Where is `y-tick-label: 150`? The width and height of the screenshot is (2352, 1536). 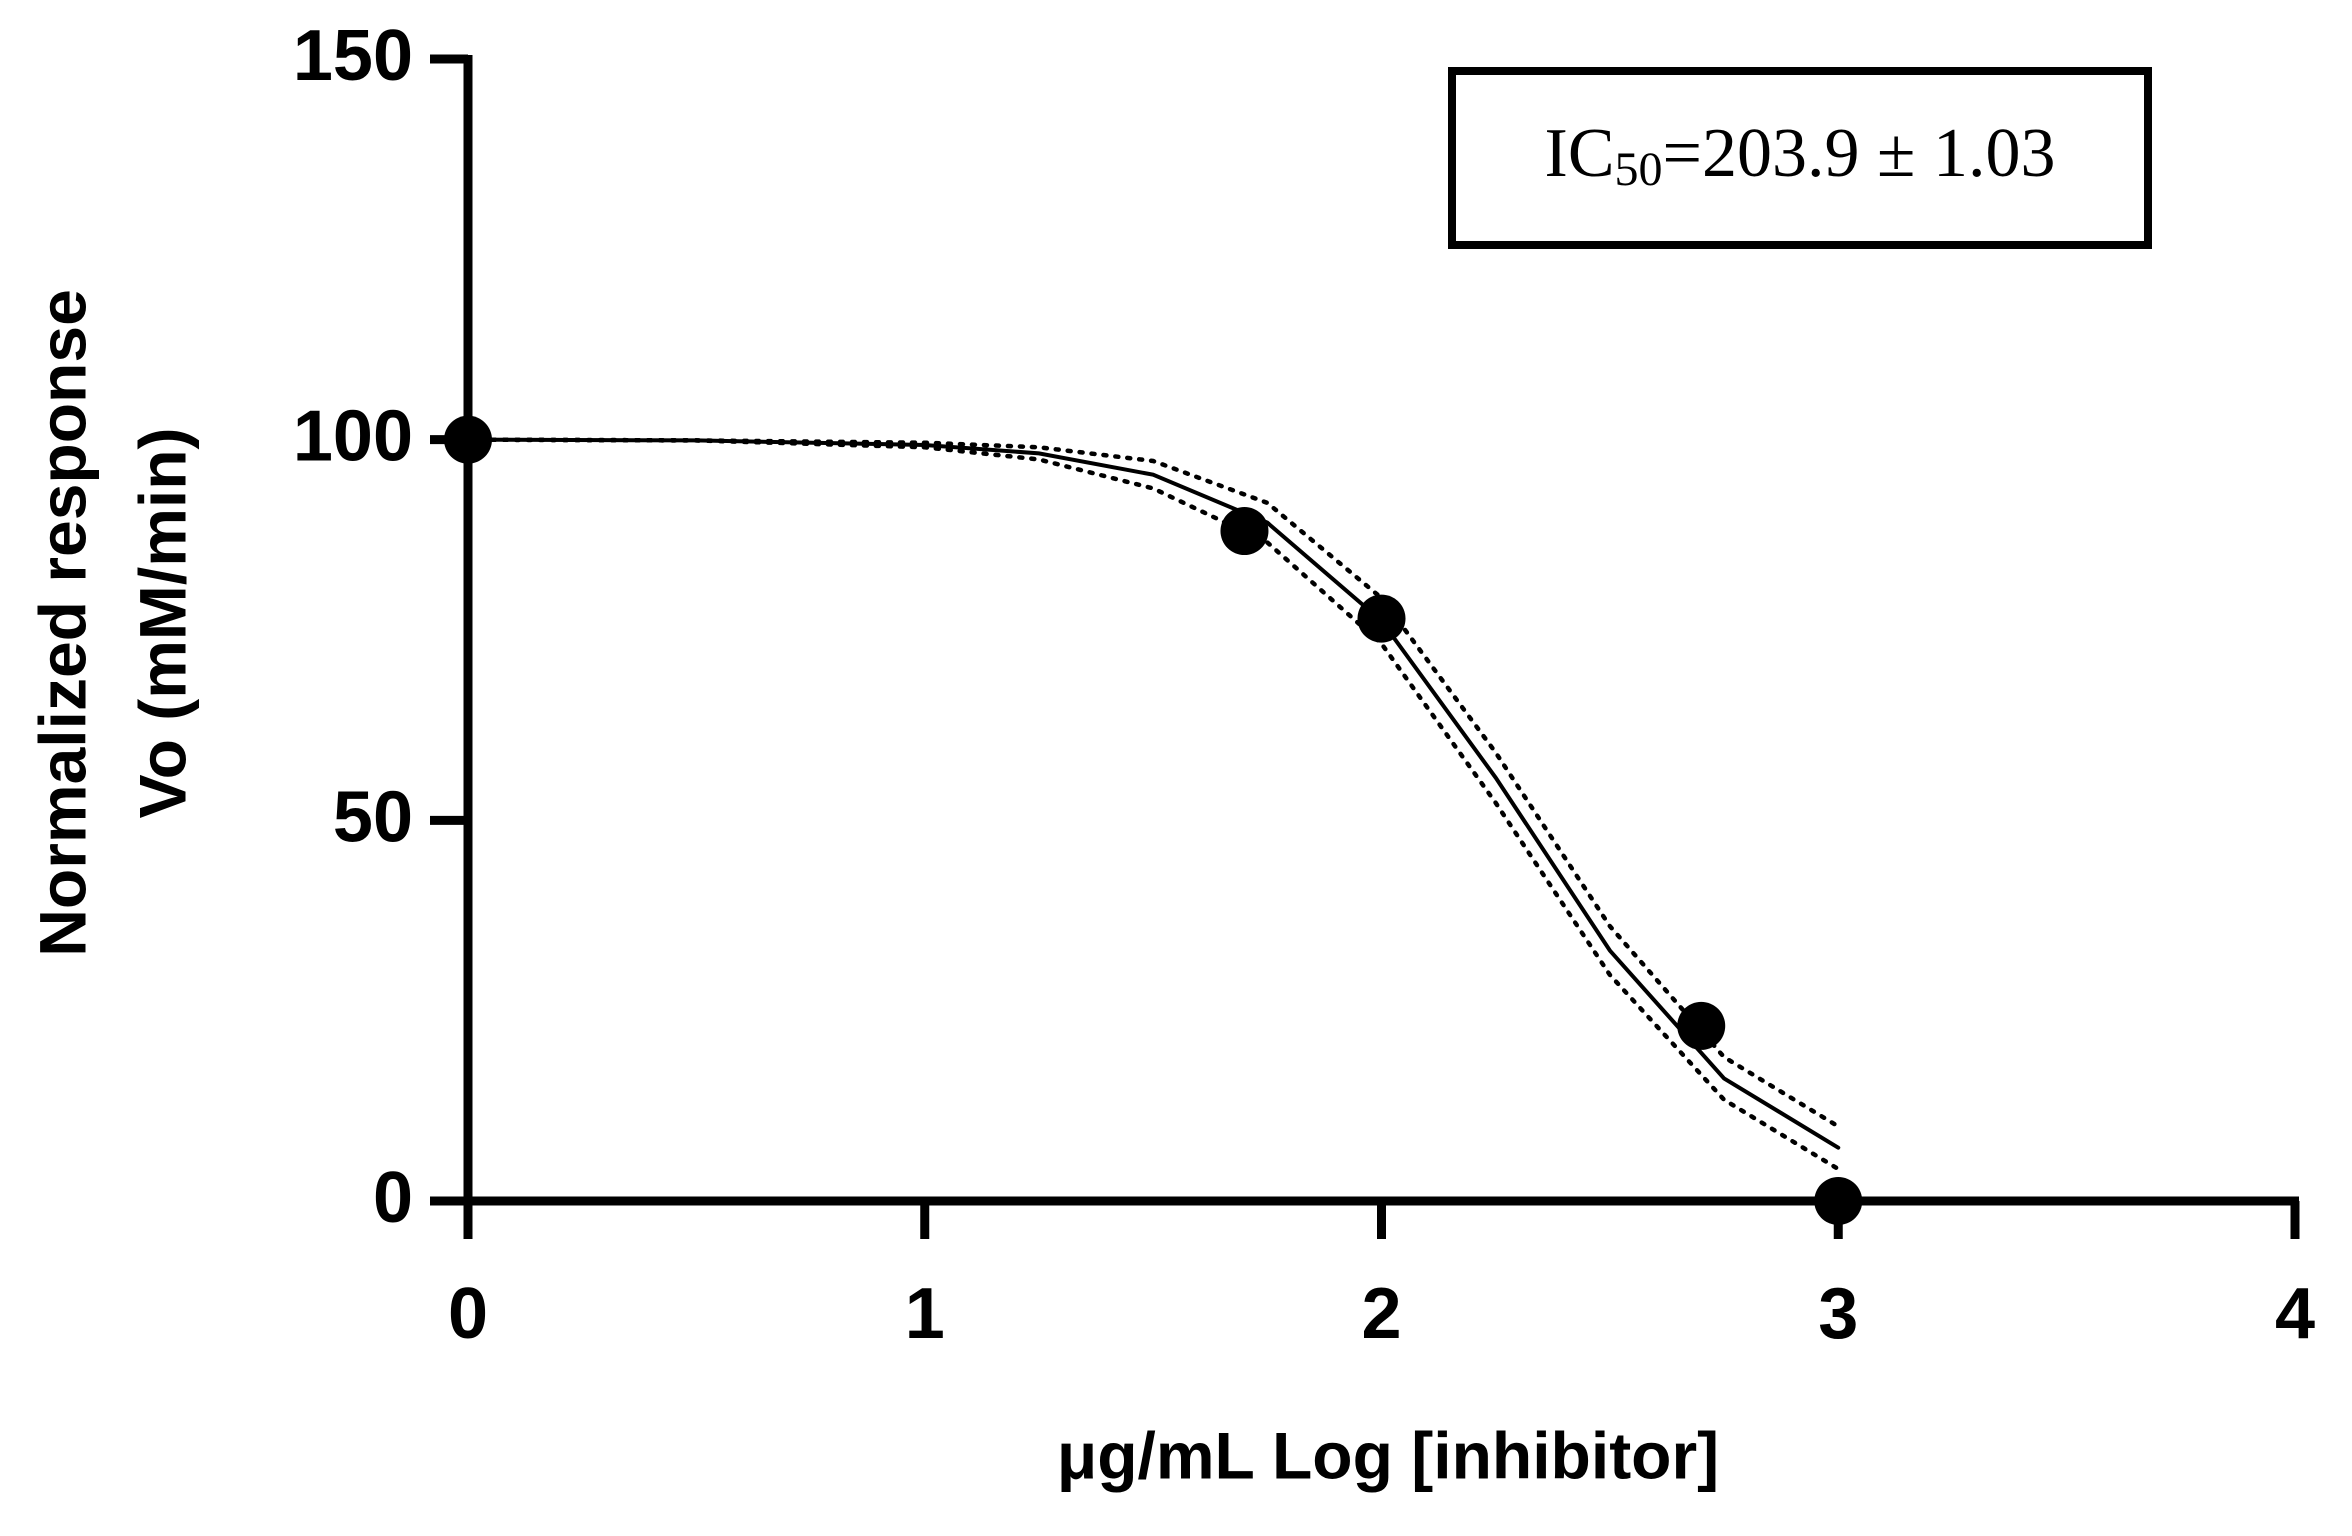 y-tick-label: 150 is located at coordinates (353, 56).